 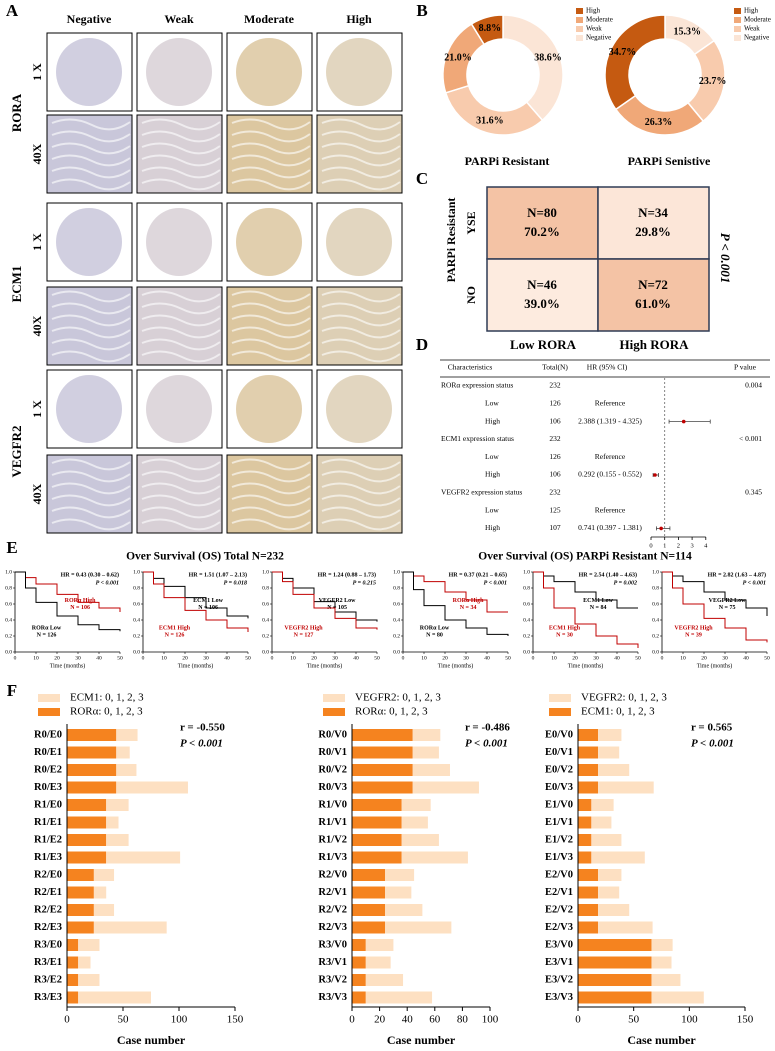 What do you see at coordinates (481, 492) in the screenshot?
I see `row-label: VEGFR2 expression status` at bounding box center [481, 492].